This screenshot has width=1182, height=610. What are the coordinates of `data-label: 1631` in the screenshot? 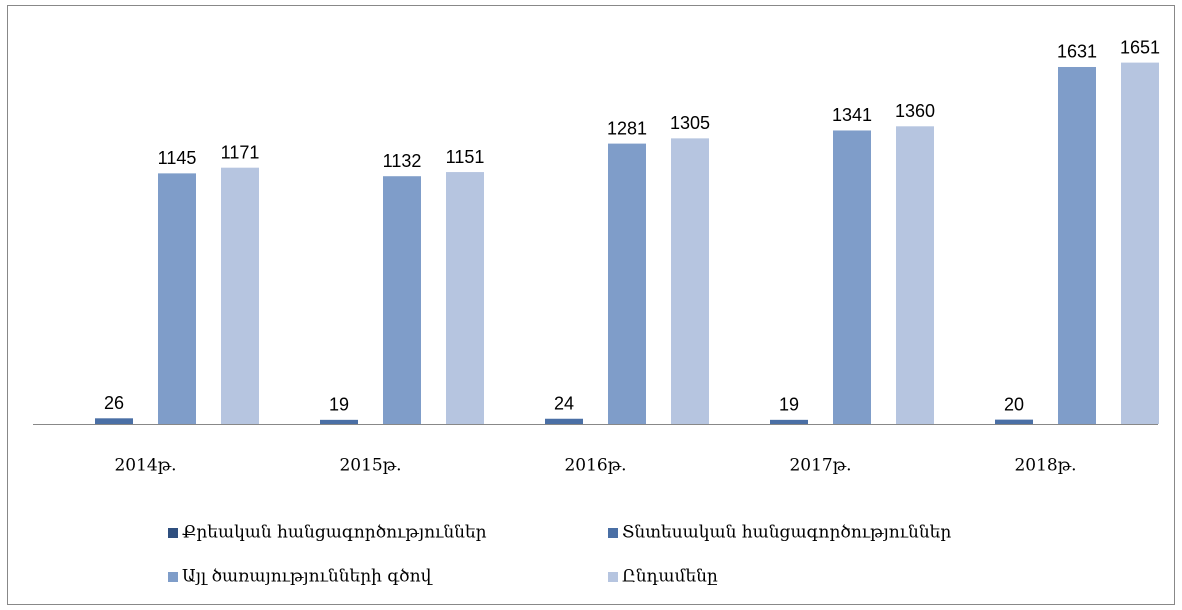 It's located at (1077, 52).